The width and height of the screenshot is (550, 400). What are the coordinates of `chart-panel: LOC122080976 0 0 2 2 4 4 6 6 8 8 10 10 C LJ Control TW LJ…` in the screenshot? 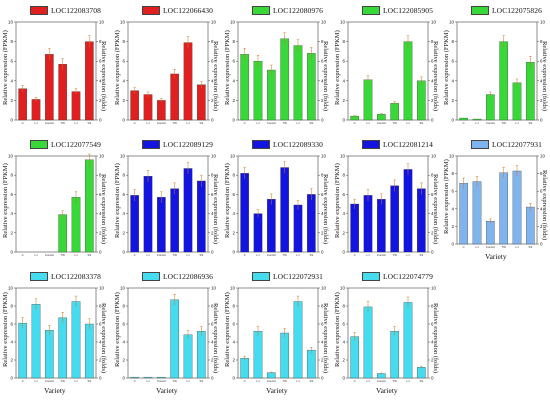 It's located at (276, 67).